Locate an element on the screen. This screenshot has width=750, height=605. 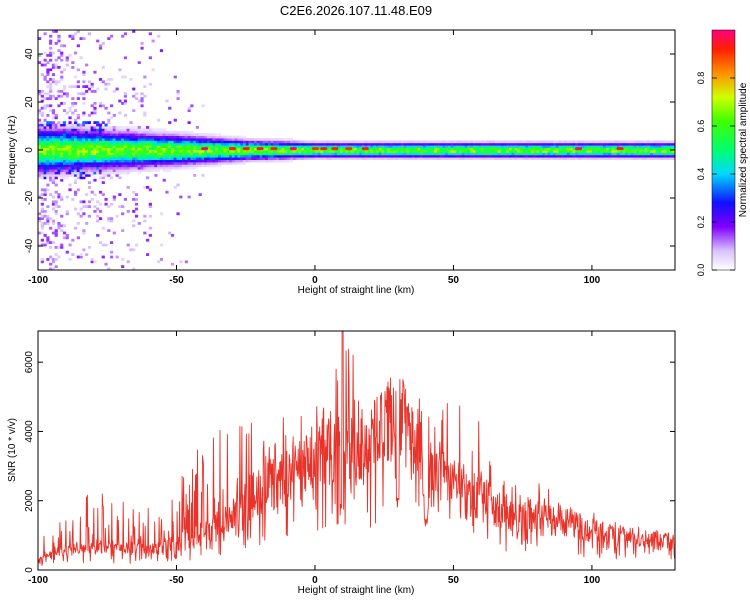
heatmap-hotspot is located at coordinates (232, 149).